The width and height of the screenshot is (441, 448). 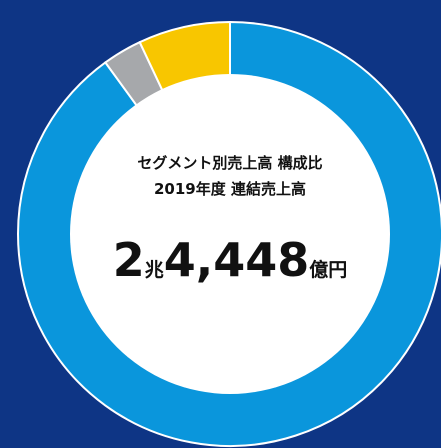 What do you see at coordinates (229, 163) in the screenshot?
I see `chart-title: セグメント別売上高 構成比` at bounding box center [229, 163].